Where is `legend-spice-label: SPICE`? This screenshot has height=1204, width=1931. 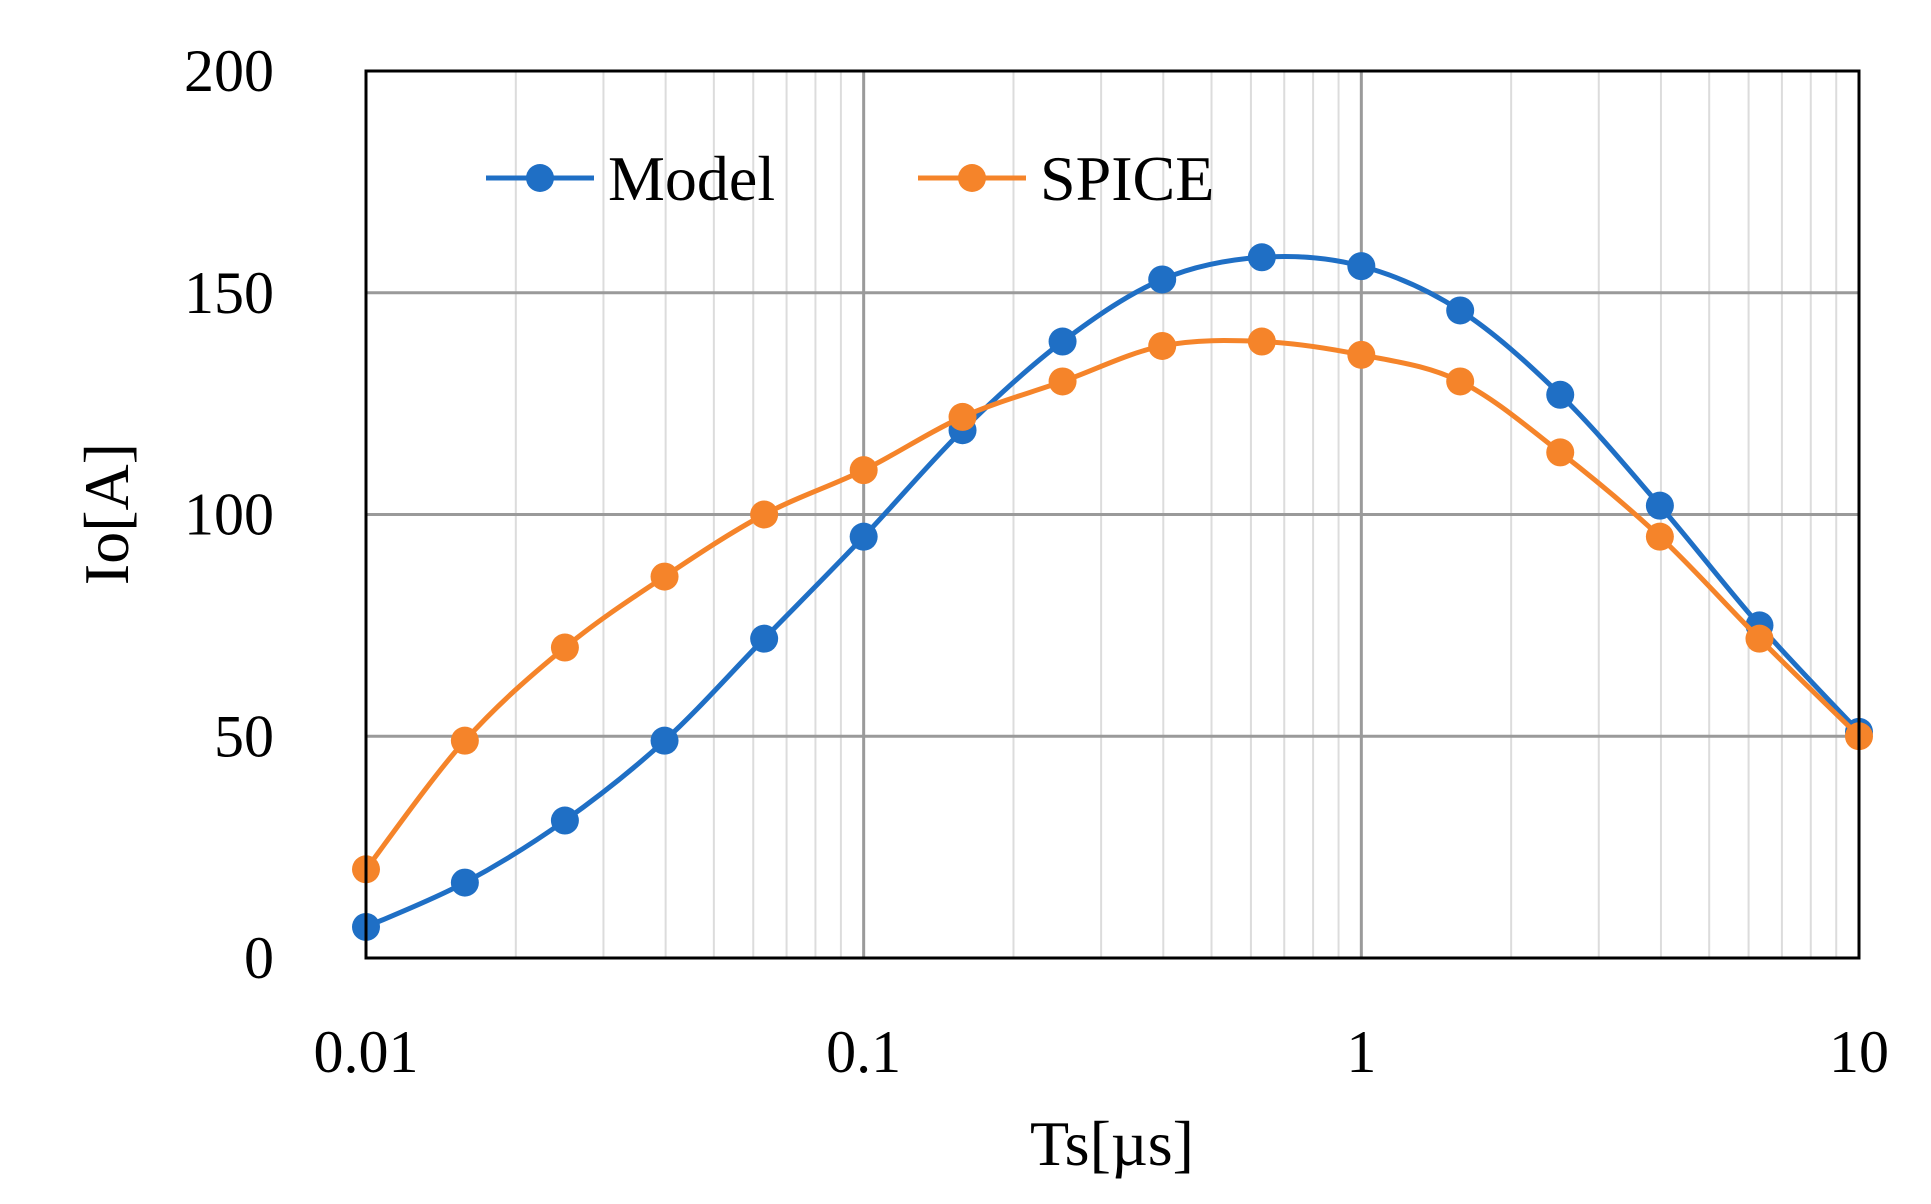
legend-spice-label: SPICE is located at coordinates (1127, 178).